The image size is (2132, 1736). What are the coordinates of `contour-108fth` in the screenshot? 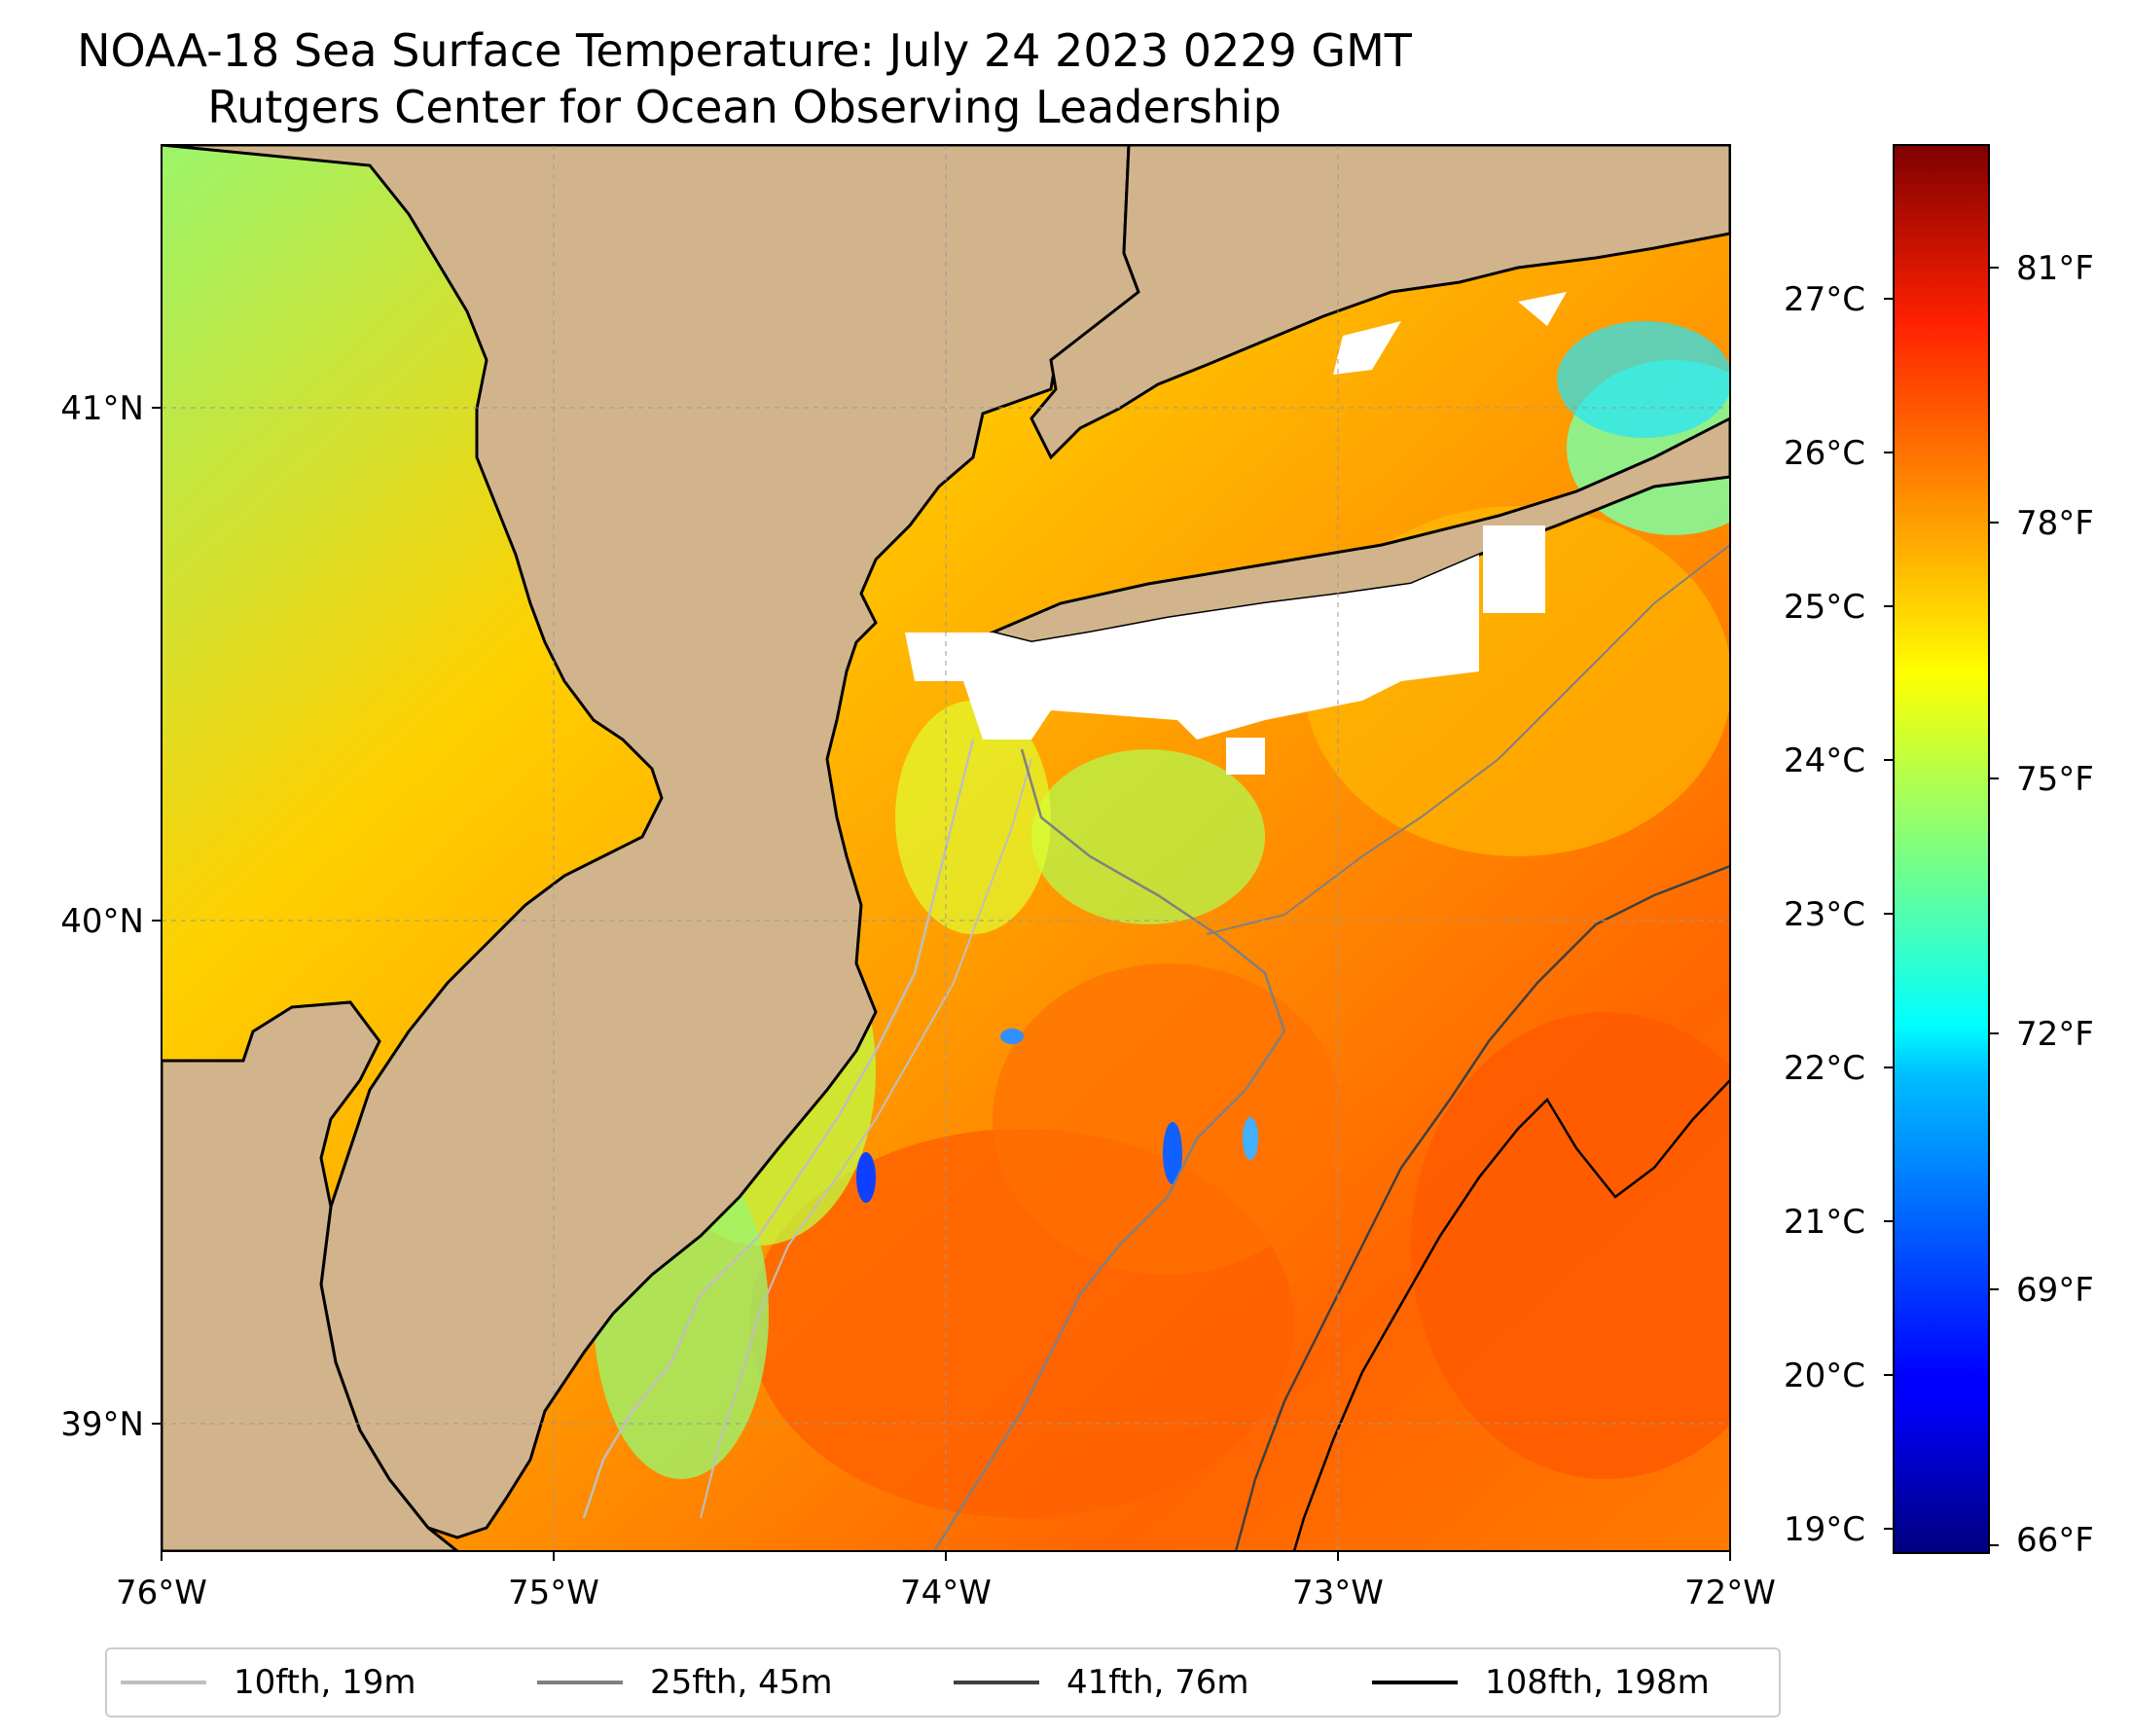 It's located at (1511, 1315).